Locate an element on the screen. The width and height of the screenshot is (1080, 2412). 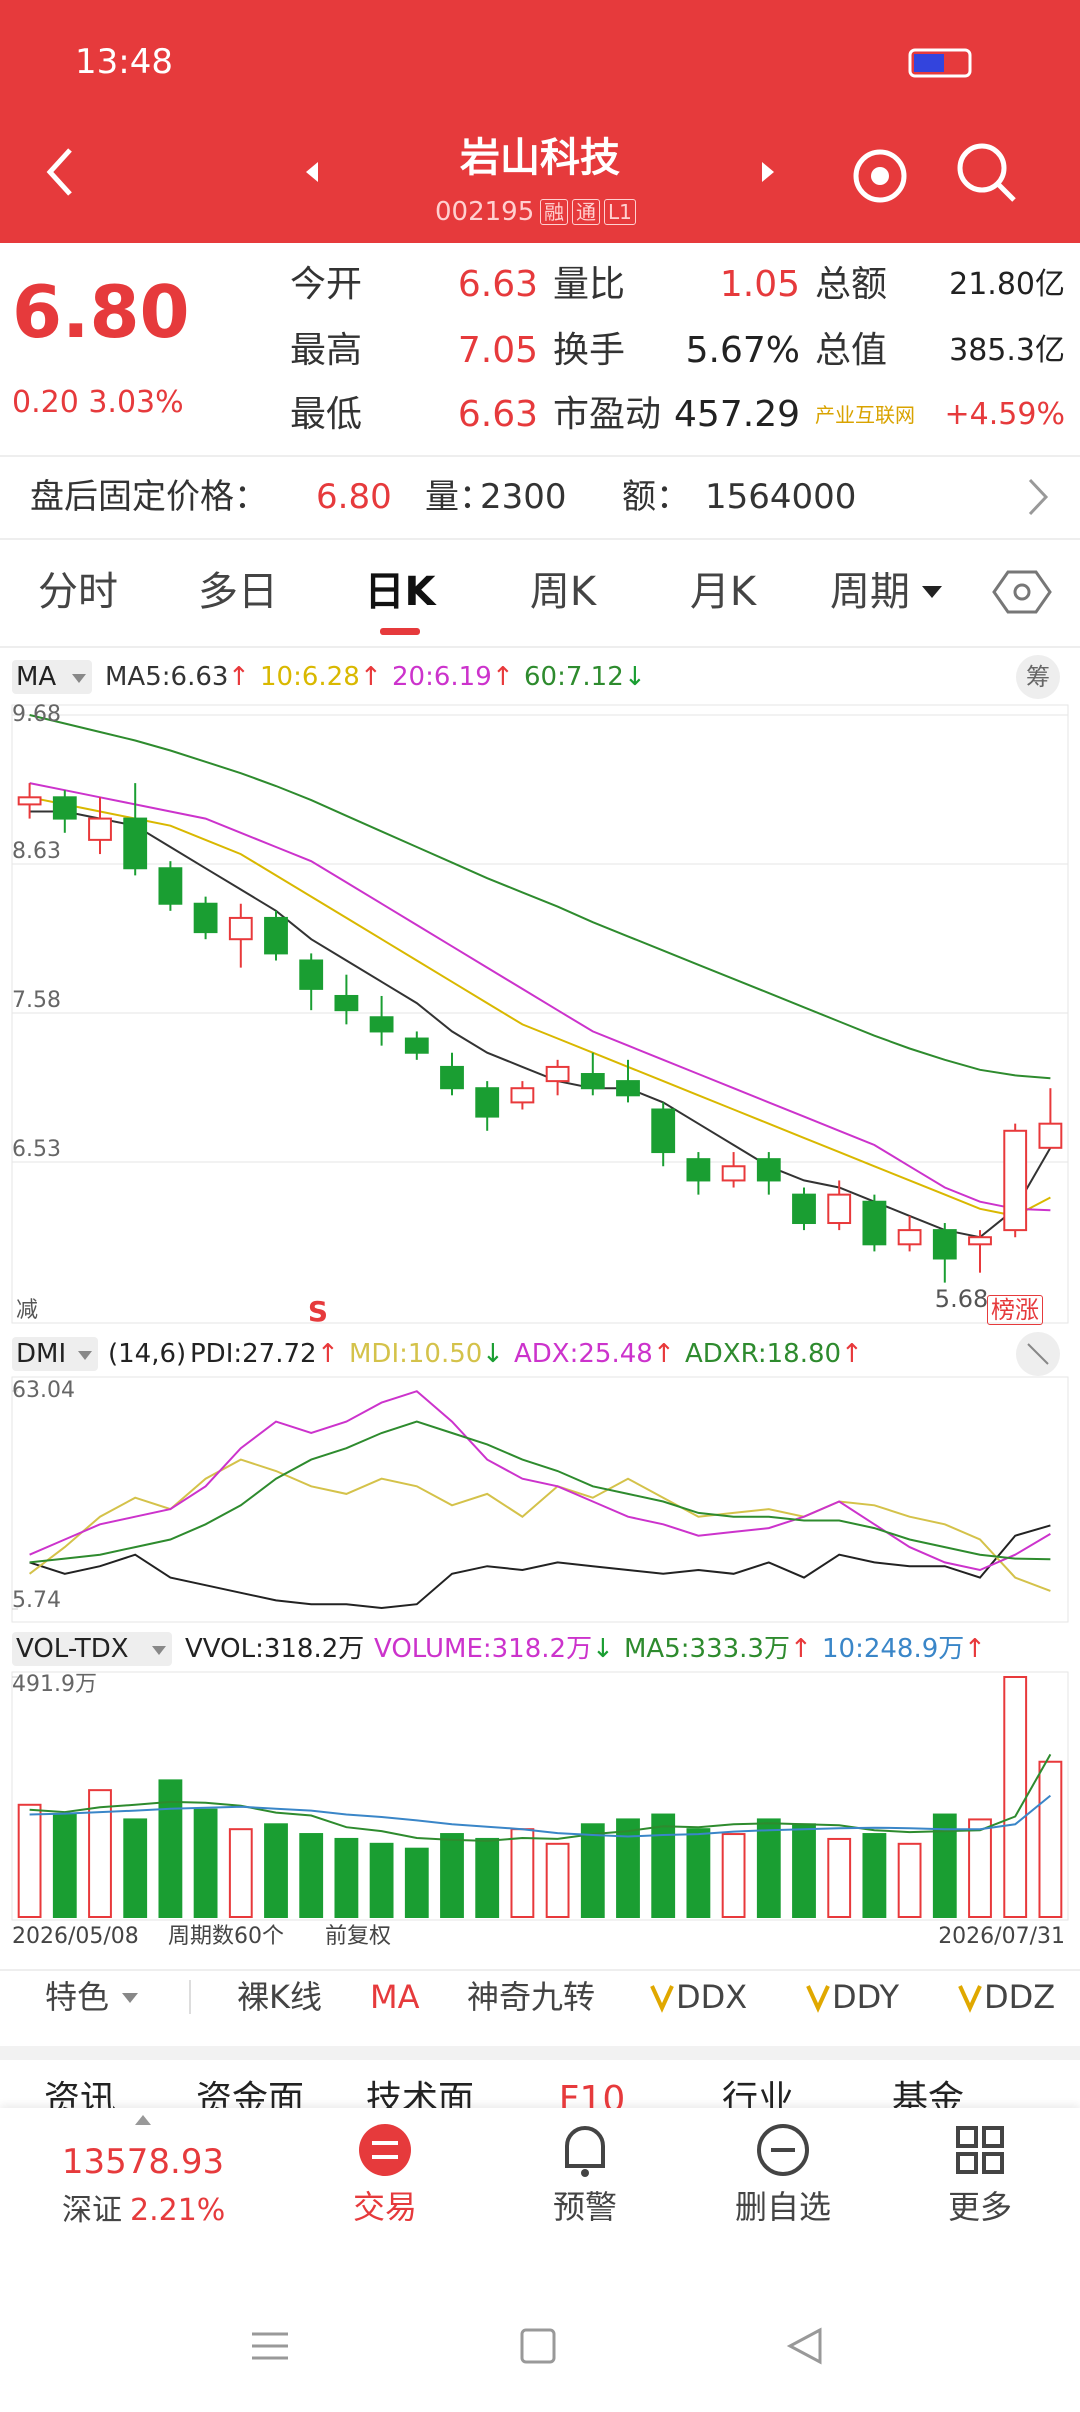
index-name: 深证 is located at coordinates (92, 2210).